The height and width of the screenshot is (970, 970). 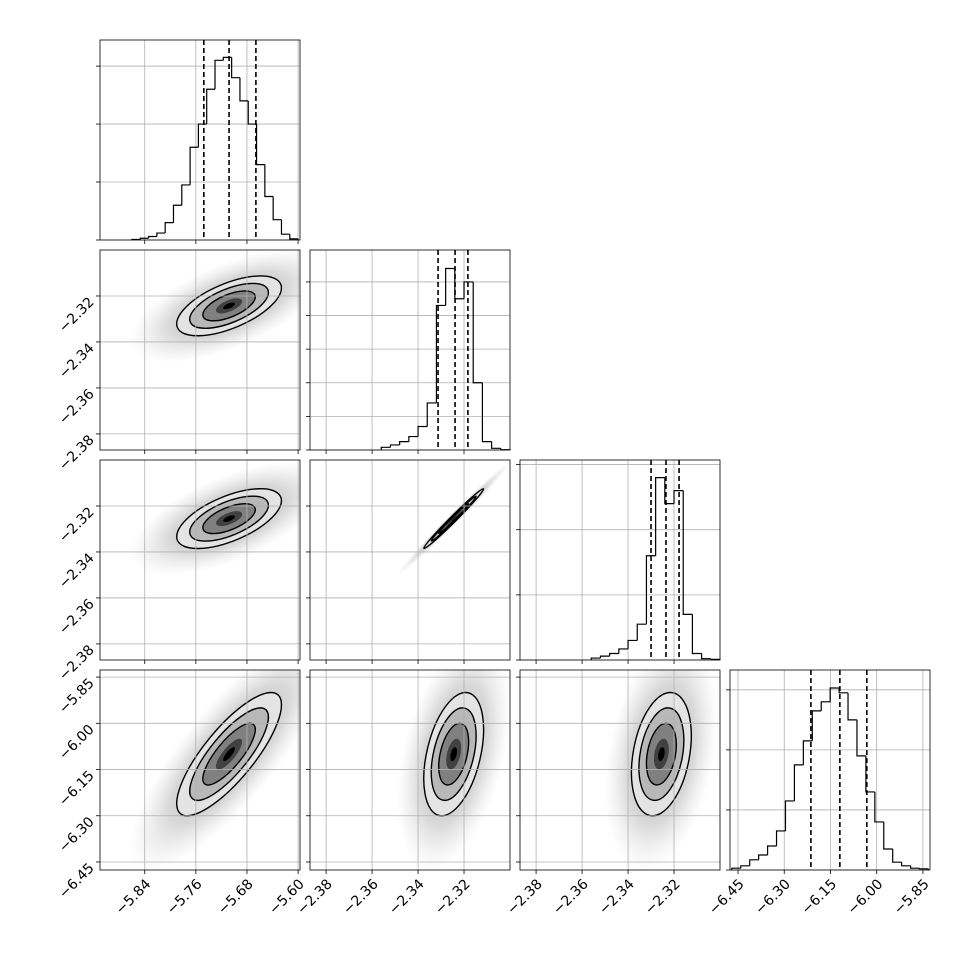 What do you see at coordinates (77, 881) in the screenshot?
I see `y-tick-label: −6.45` at bounding box center [77, 881].